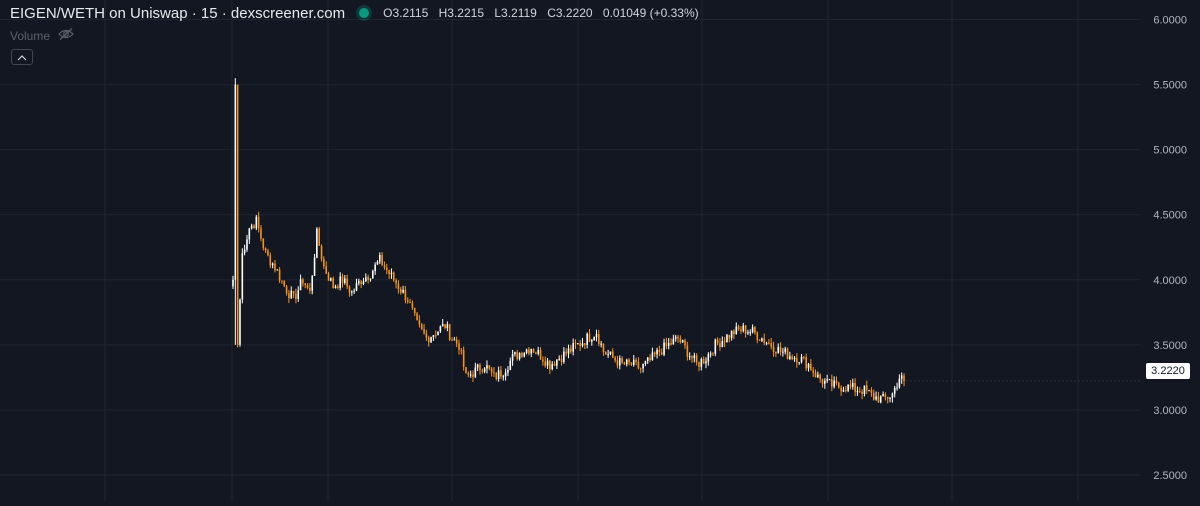 The height and width of the screenshot is (506, 1200). What do you see at coordinates (1168, 371) in the screenshot?
I see `last-price-label: 3.2220` at bounding box center [1168, 371].